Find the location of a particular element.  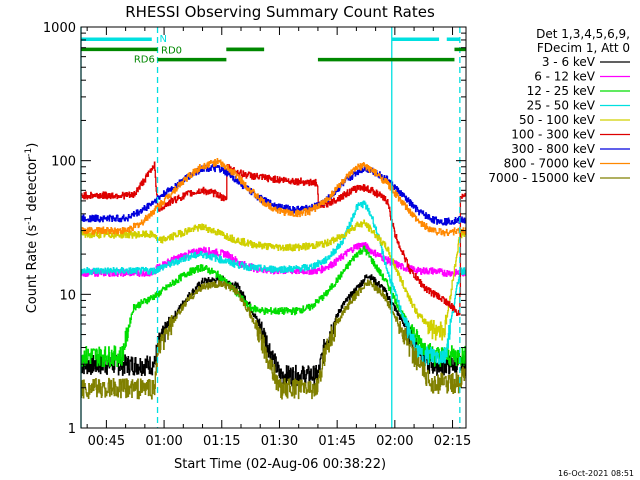

legend-label-8: 800 - 7000 keV is located at coordinates (550, 164).